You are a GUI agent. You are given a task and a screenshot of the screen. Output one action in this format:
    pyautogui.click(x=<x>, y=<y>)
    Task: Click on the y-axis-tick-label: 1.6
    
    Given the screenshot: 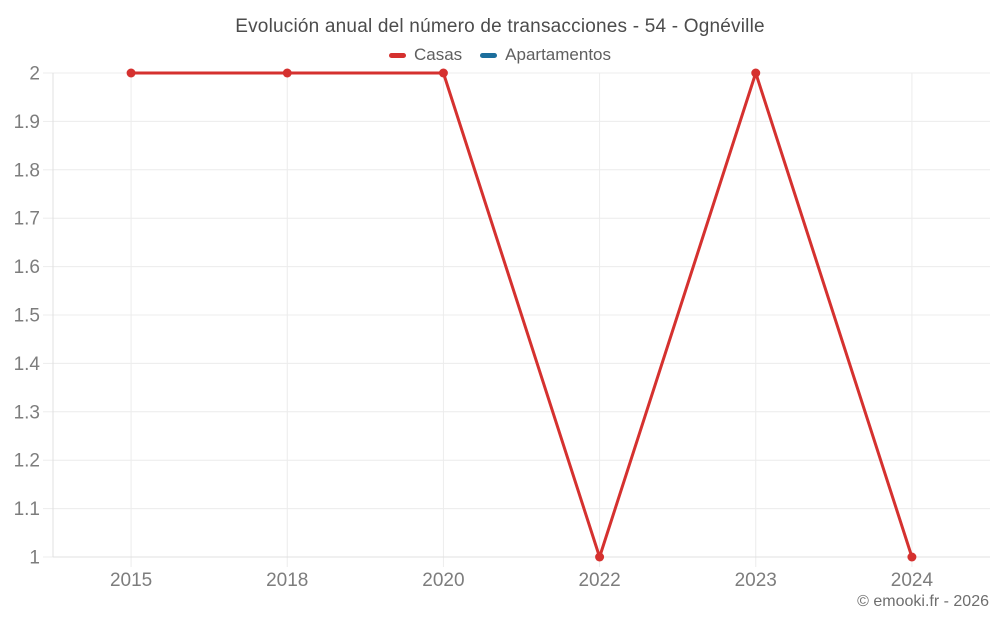 What is the action you would take?
    pyautogui.click(x=27, y=267)
    